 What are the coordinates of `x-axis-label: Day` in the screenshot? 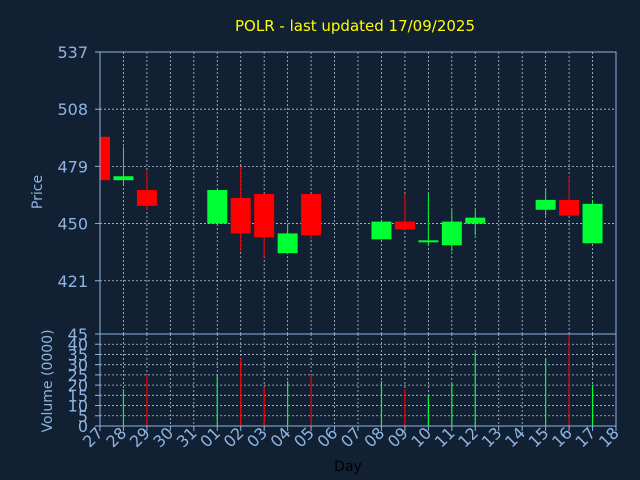 It's located at (348, 467).